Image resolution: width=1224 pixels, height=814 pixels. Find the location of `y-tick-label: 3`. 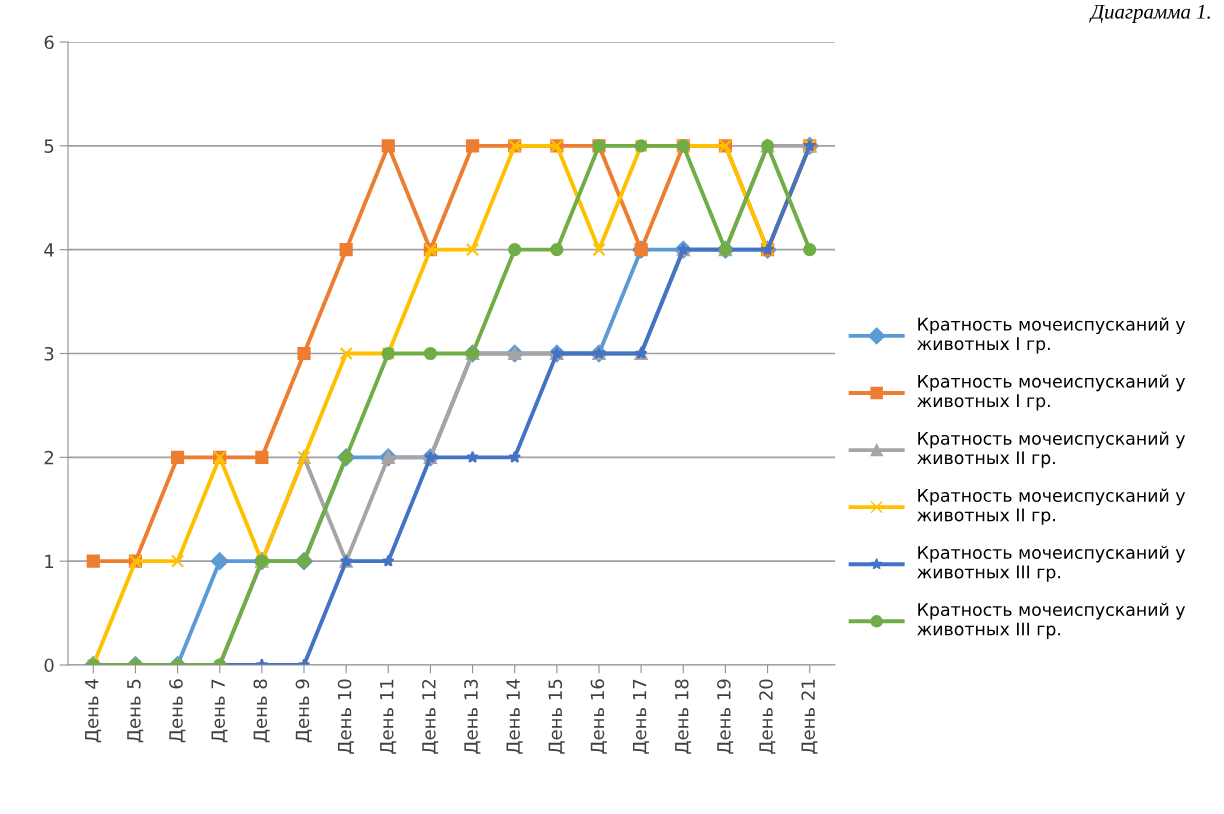

y-tick-label: 3 is located at coordinates (49, 353).